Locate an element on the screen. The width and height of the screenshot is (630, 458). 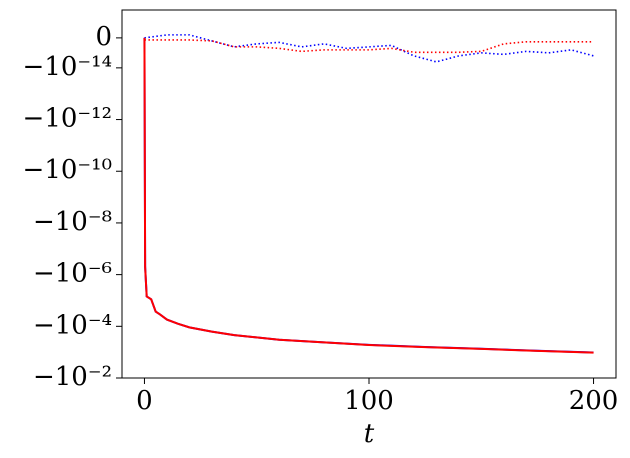
x-tick-label: 100 is located at coordinates (369, 401).